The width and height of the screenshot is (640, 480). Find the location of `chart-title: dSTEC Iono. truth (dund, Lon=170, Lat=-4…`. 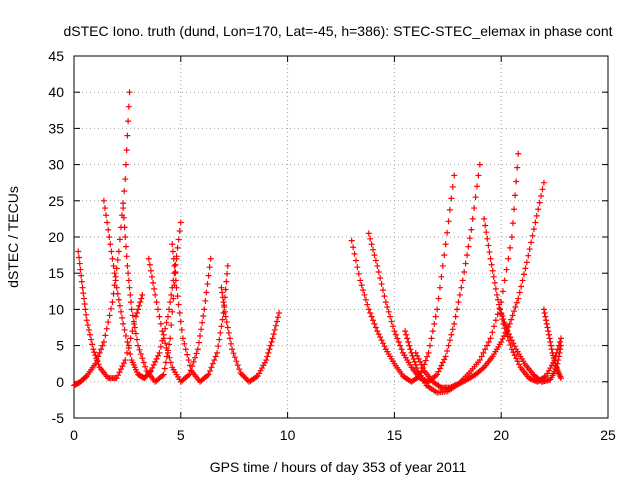

chart-title: dSTEC Iono. truth (dund, Lon=170, Lat=-4… is located at coordinates (337, 31).